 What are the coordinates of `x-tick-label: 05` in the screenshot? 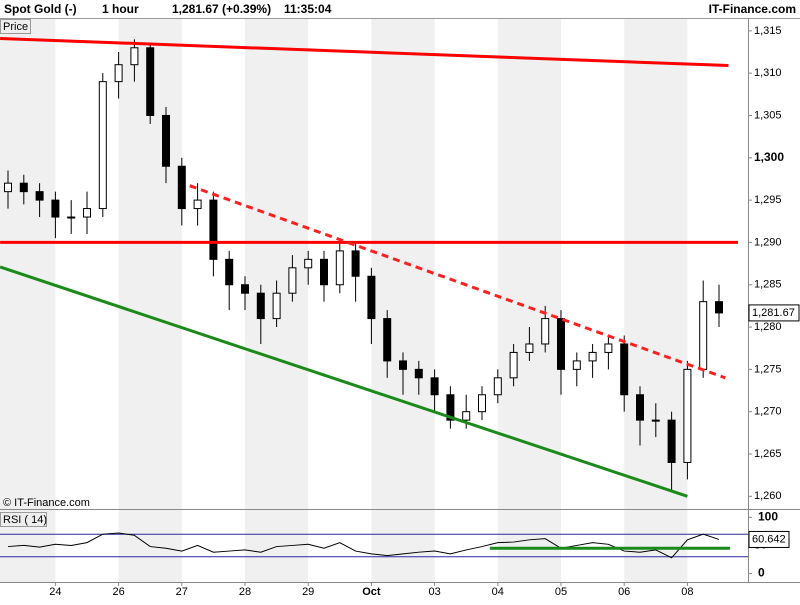 It's located at (561, 592).